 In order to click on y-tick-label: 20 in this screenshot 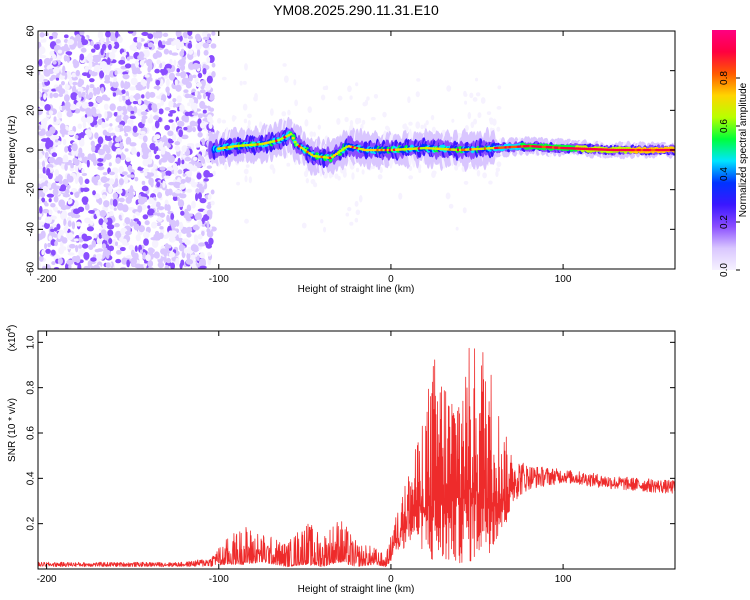, I will do `click(31, 110)`.